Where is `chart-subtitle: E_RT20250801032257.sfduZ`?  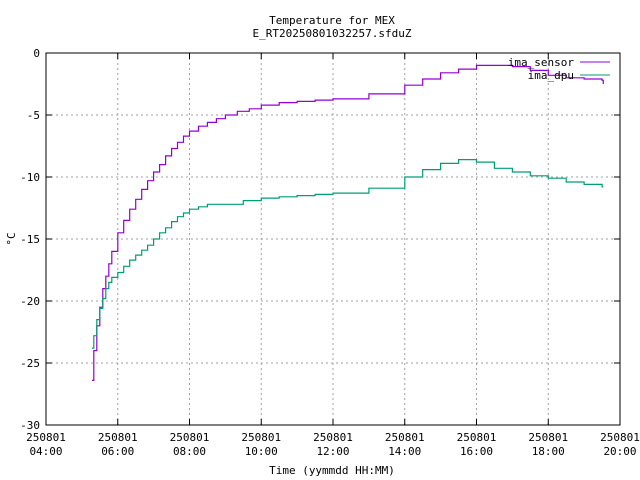
chart-subtitle: E_RT20250801032257.sfduZ is located at coordinates (332, 33).